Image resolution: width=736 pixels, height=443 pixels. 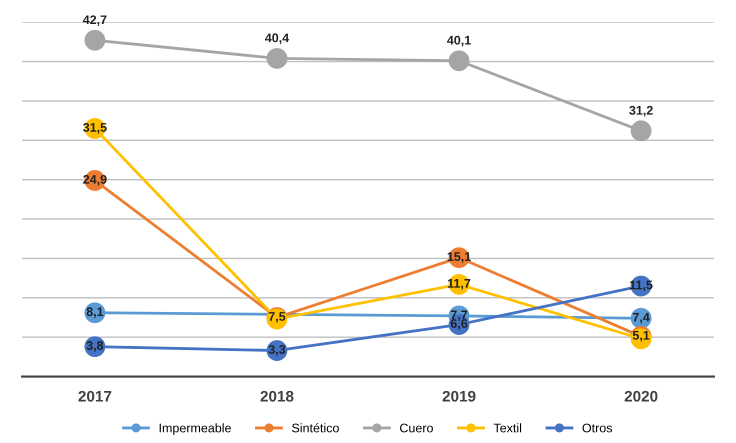 I want to click on data-label: 11,7, so click(x=459, y=284).